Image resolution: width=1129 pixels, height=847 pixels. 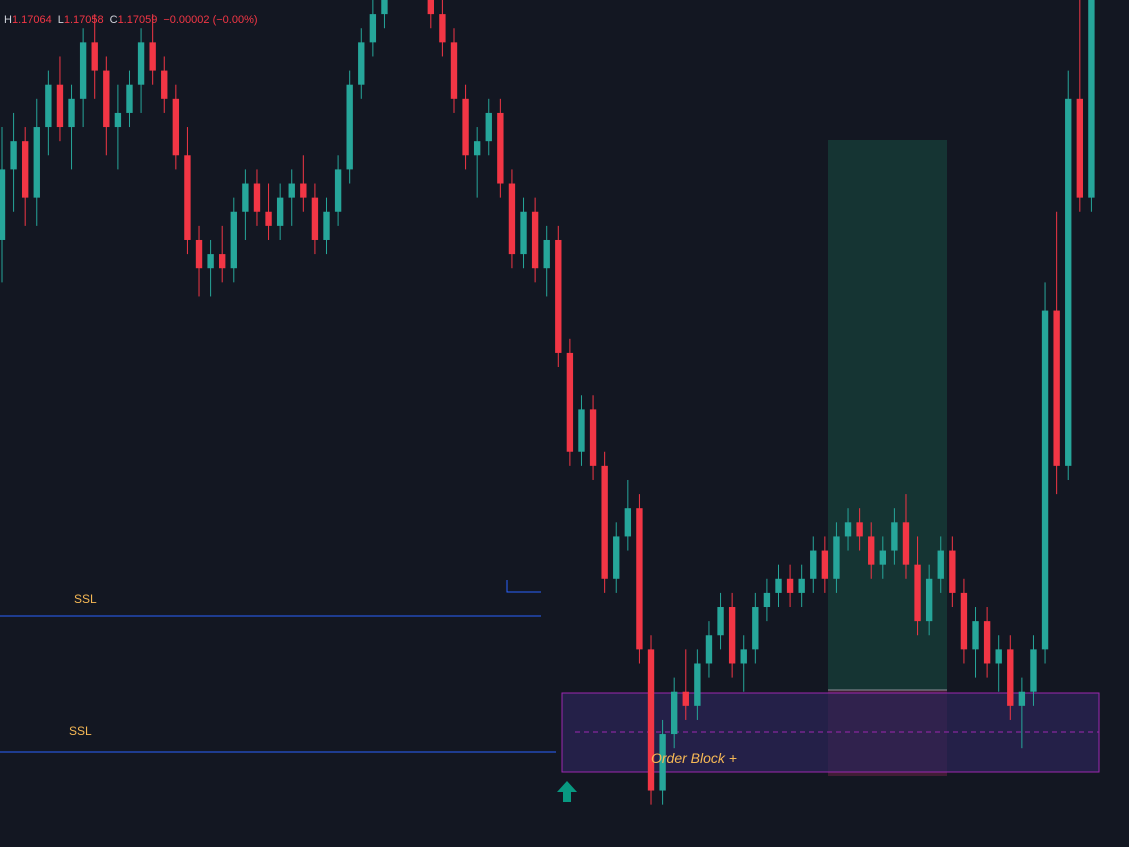 What do you see at coordinates (113, 20) in the screenshot?
I see `close-key: C` at bounding box center [113, 20].